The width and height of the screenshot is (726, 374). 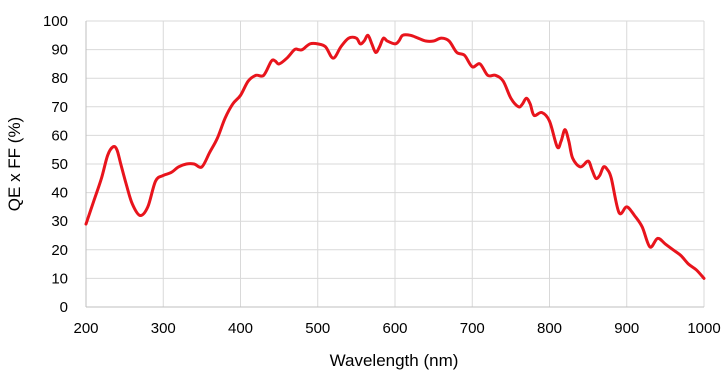 What do you see at coordinates (85, 328) in the screenshot?
I see `x-tick-label-200: 200` at bounding box center [85, 328].